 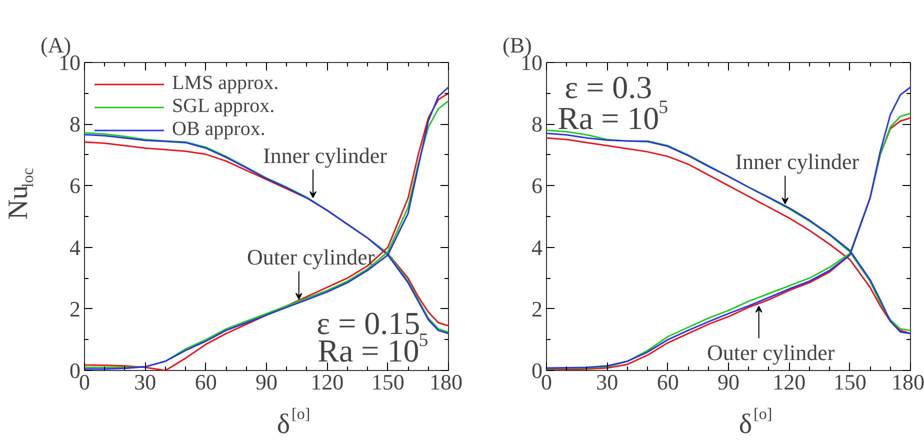 I want to click on legend-label: SGL approx., so click(x=223, y=106).